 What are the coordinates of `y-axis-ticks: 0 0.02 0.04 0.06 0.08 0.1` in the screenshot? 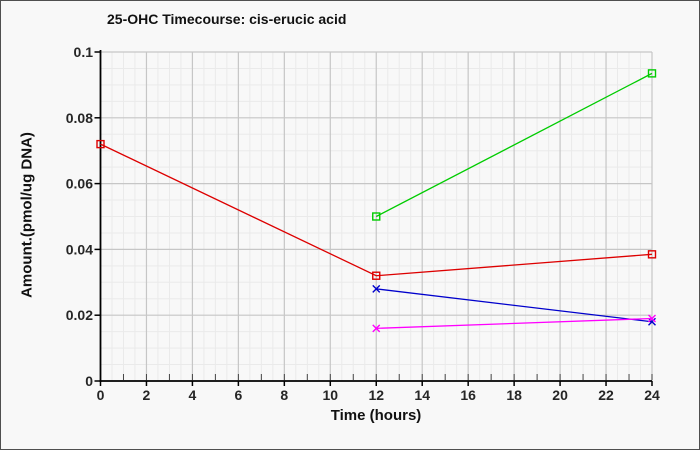 It's located at (83, 216).